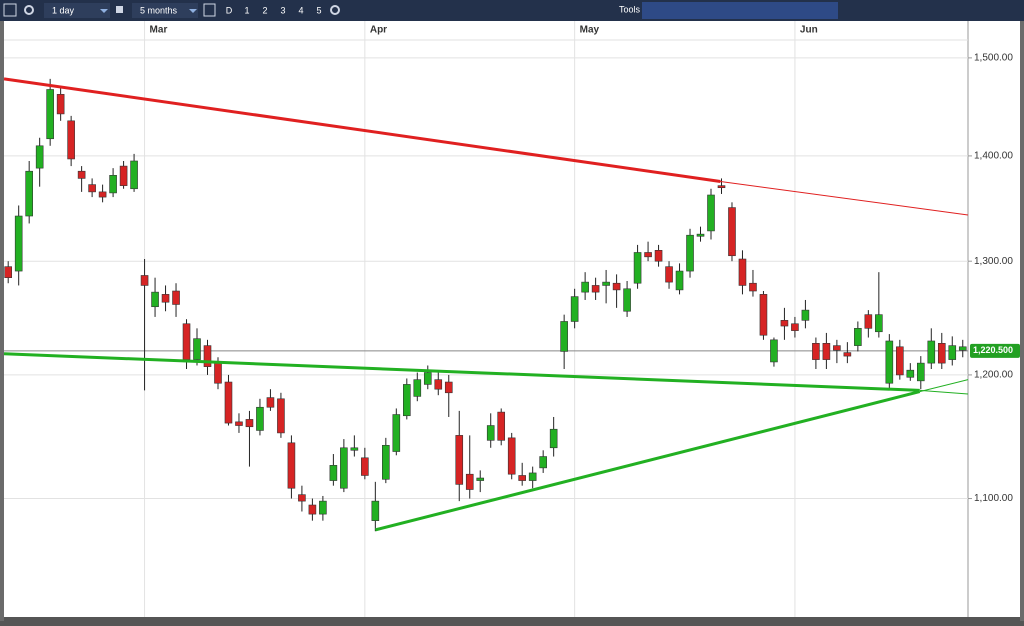 The width and height of the screenshot is (1024, 626). Describe the element at coordinates (300, 10) in the screenshot. I see `toolbar-button: 4` at that location.